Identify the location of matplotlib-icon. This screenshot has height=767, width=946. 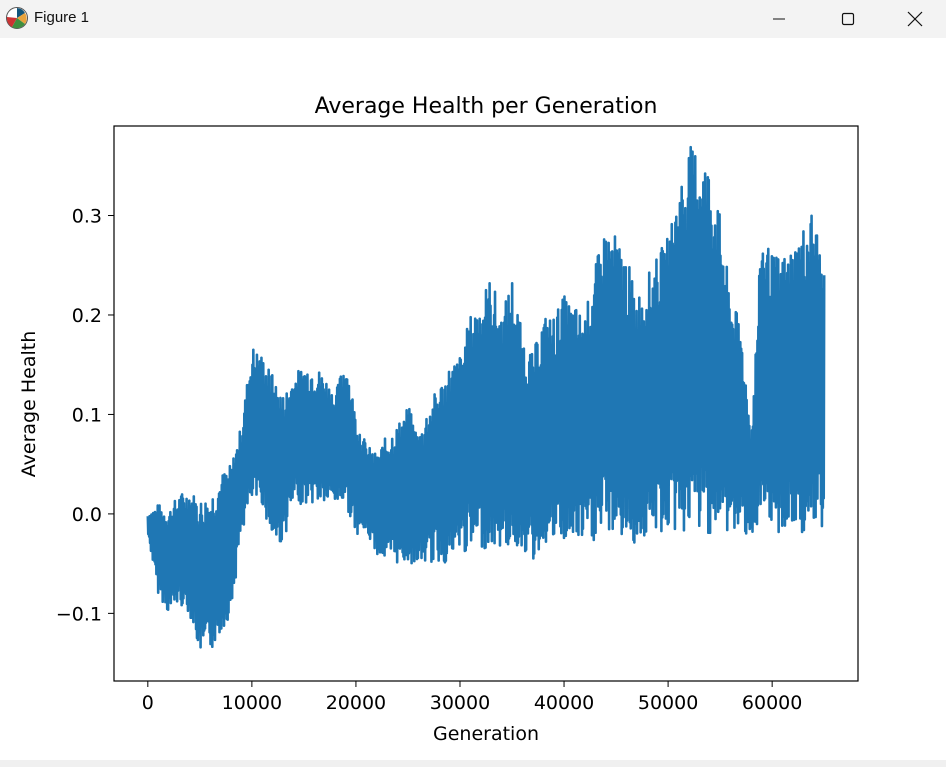
(17, 18).